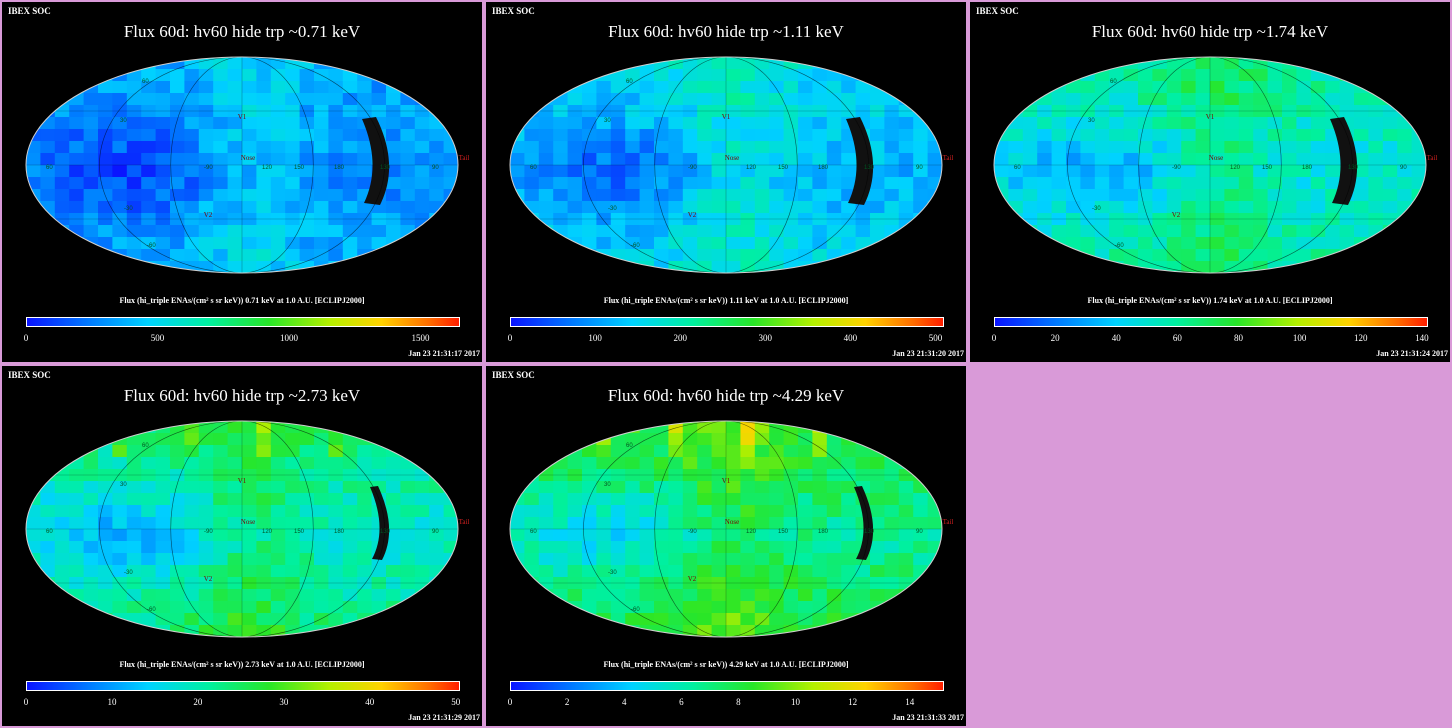 The width and height of the screenshot is (1452, 728). I want to click on colorbar-tick-label: 10, so click(796, 702).